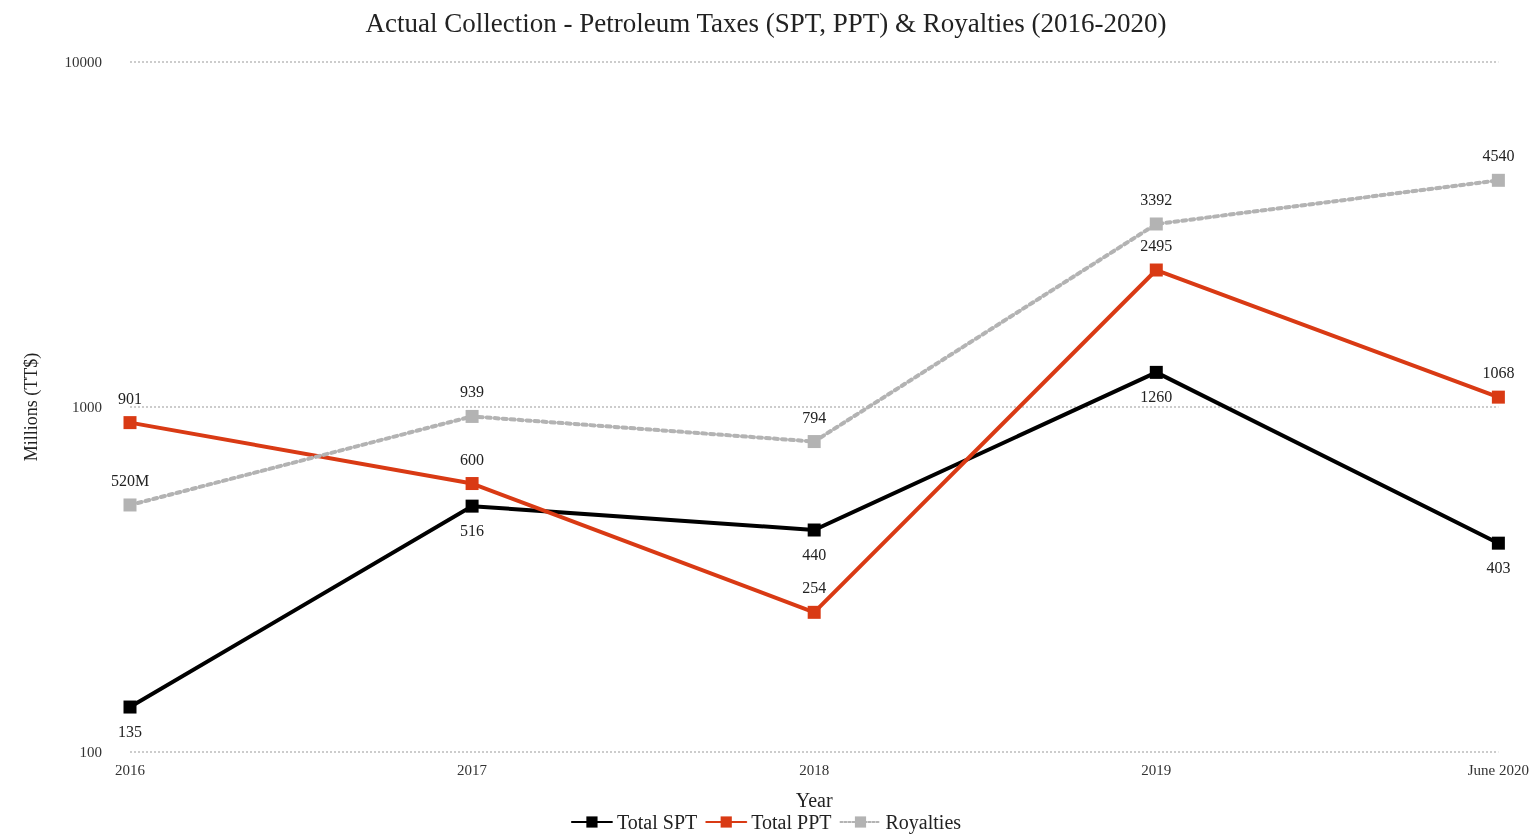 The image size is (1532, 837). Describe the element at coordinates (791, 822) in the screenshot. I see `legend-label: Total PPT` at that location.